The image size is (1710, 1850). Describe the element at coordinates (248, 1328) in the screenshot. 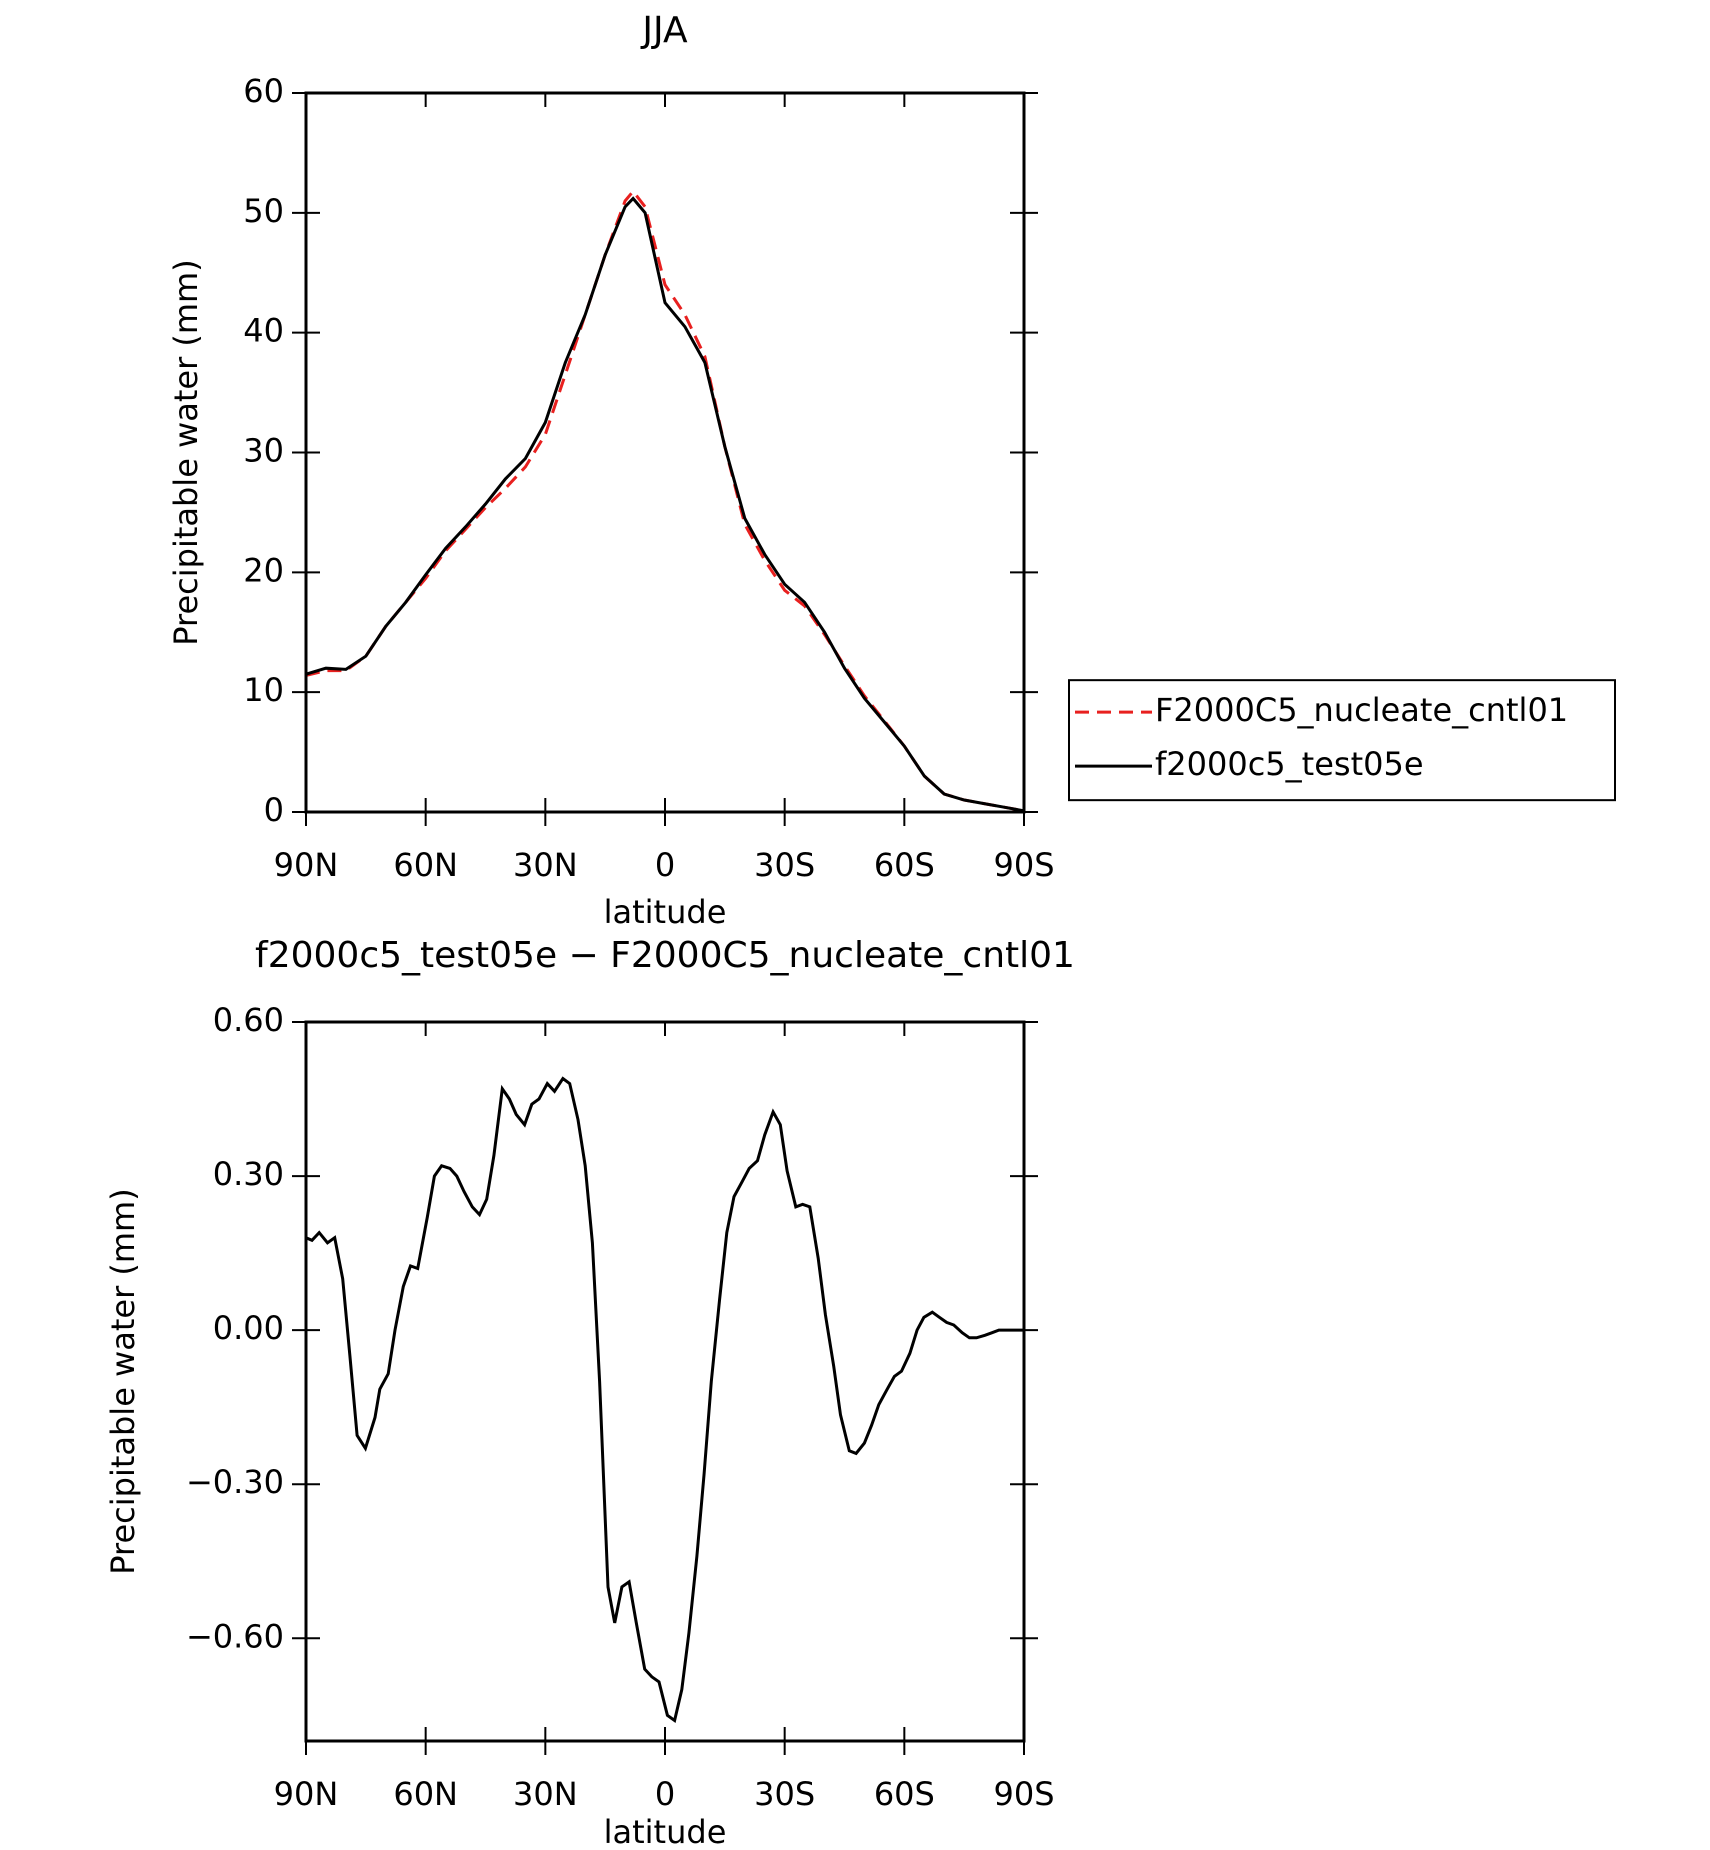

I see `y-tick-label: 0.00` at that location.